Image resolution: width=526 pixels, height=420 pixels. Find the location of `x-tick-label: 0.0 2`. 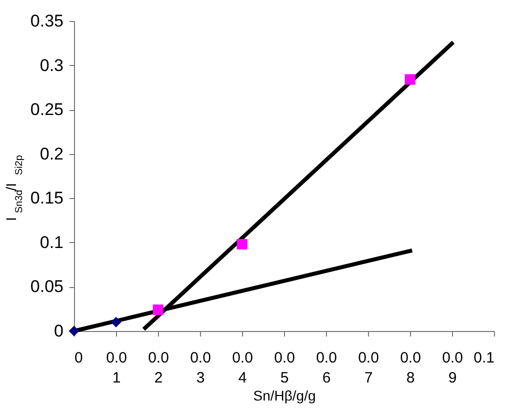

x-tick-label: 0.0 2 is located at coordinates (158, 368).